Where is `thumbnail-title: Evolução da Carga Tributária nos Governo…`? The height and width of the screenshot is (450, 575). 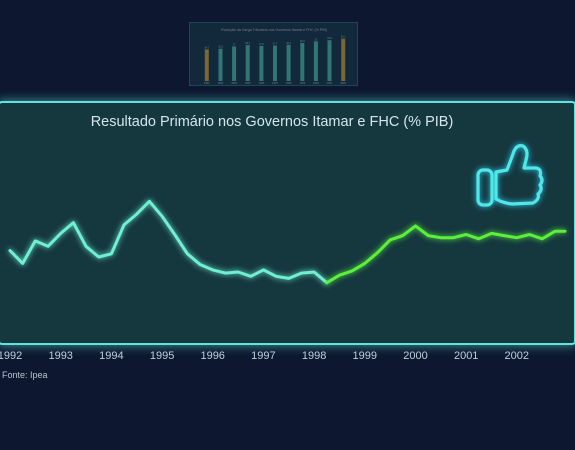
thumbnail-title: Evolução da Carga Tributária nos Governo… is located at coordinates (274, 30).